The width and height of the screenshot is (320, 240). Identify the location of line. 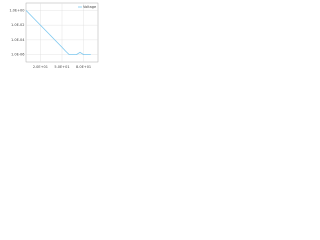
(58, 33).